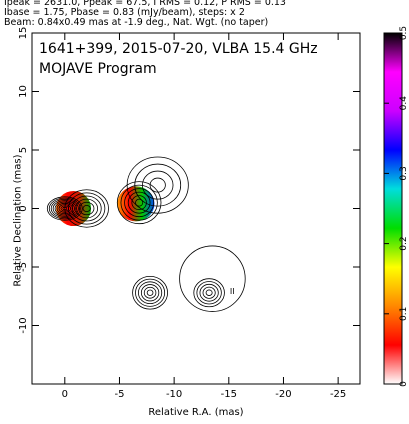 Image resolution: width=409 pixels, height=424 pixels. I want to click on contour-extended-knot, so click(158, 185).